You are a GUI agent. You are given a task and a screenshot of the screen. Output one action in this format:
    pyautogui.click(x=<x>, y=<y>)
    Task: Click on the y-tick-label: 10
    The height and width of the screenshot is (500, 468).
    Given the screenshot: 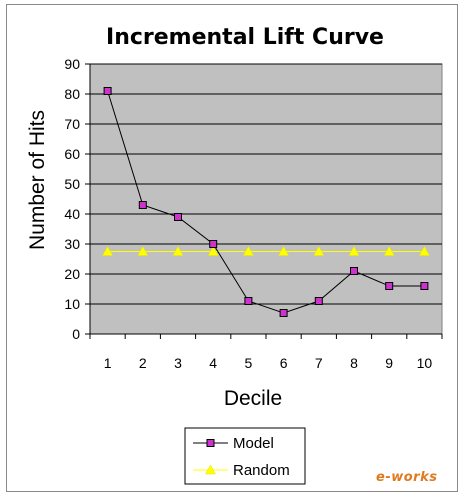 What is the action you would take?
    pyautogui.click(x=72, y=304)
    